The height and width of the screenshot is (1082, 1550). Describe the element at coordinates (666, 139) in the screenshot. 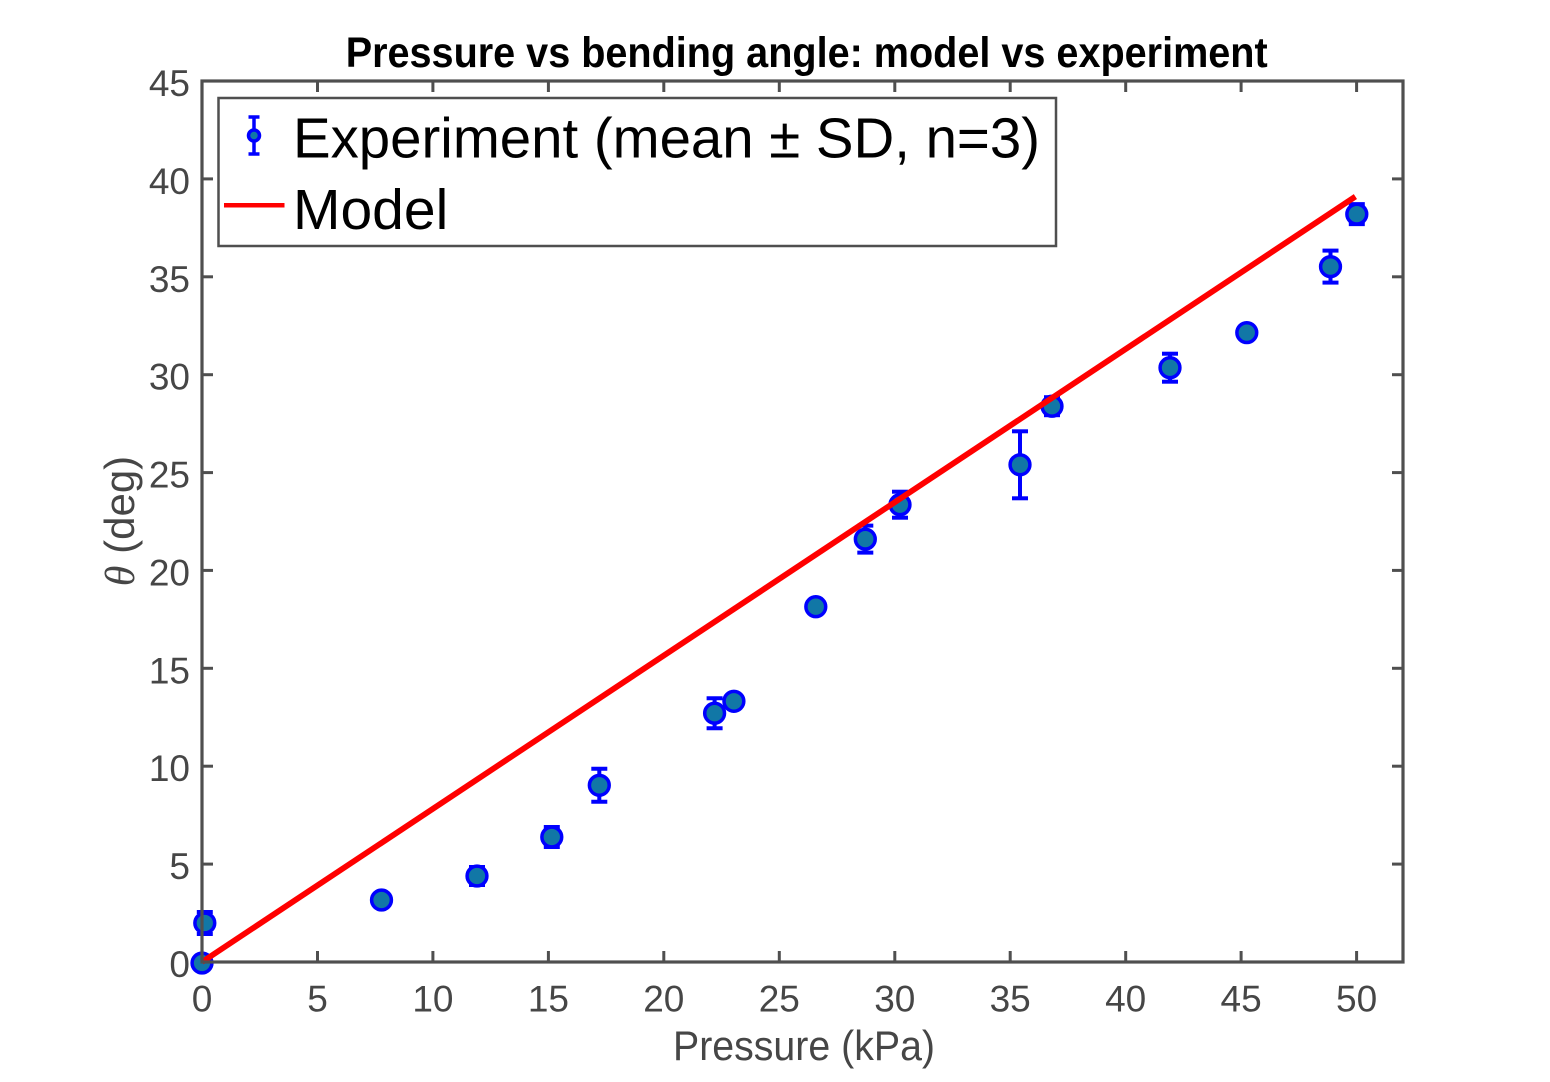

I see `svg-text: Experiment (mean ± SD, n=3)` at that location.